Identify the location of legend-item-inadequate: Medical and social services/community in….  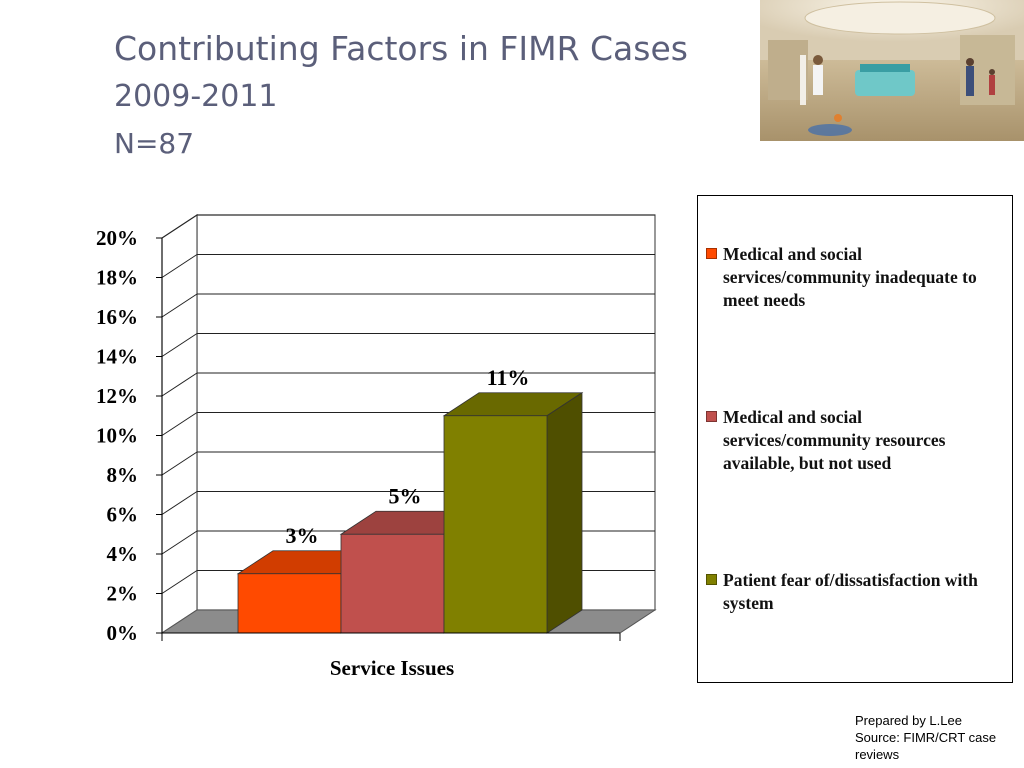
(856, 277).